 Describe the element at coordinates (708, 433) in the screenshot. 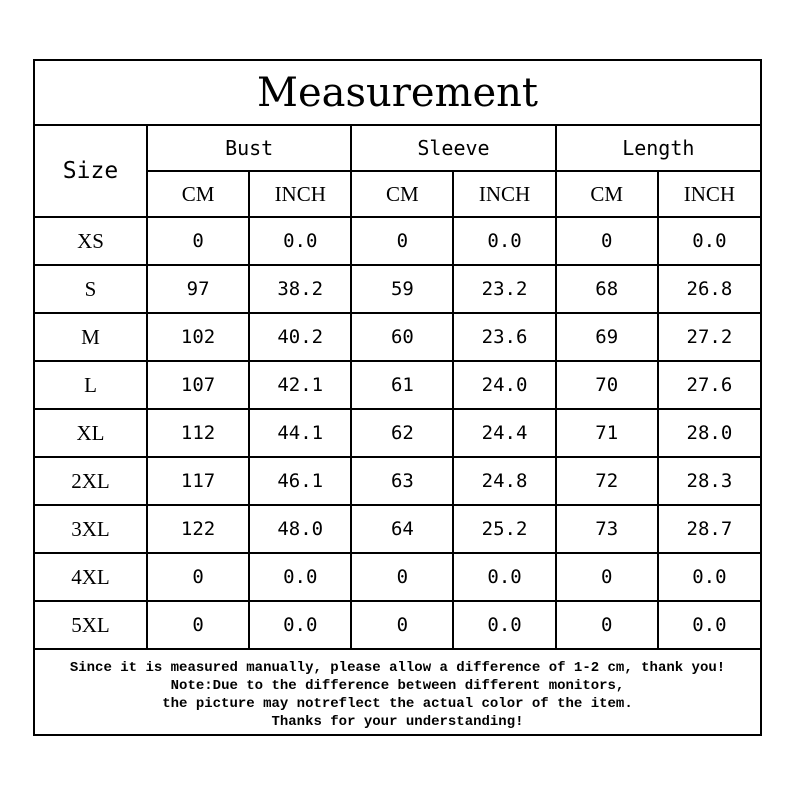

I see `value-cell: 28.0` at that location.